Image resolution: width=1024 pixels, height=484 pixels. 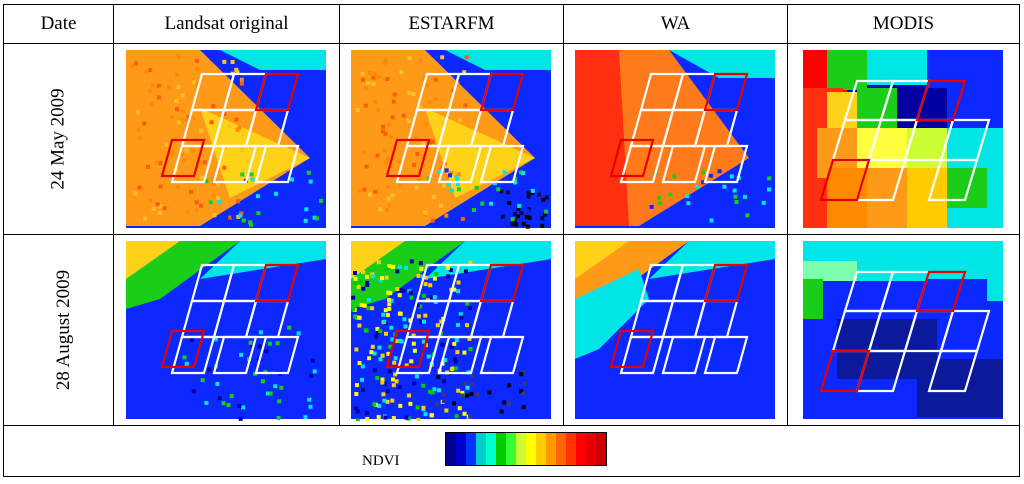 What do you see at coordinates (902, 330) in the screenshot?
I see `modis-august-image` at bounding box center [902, 330].